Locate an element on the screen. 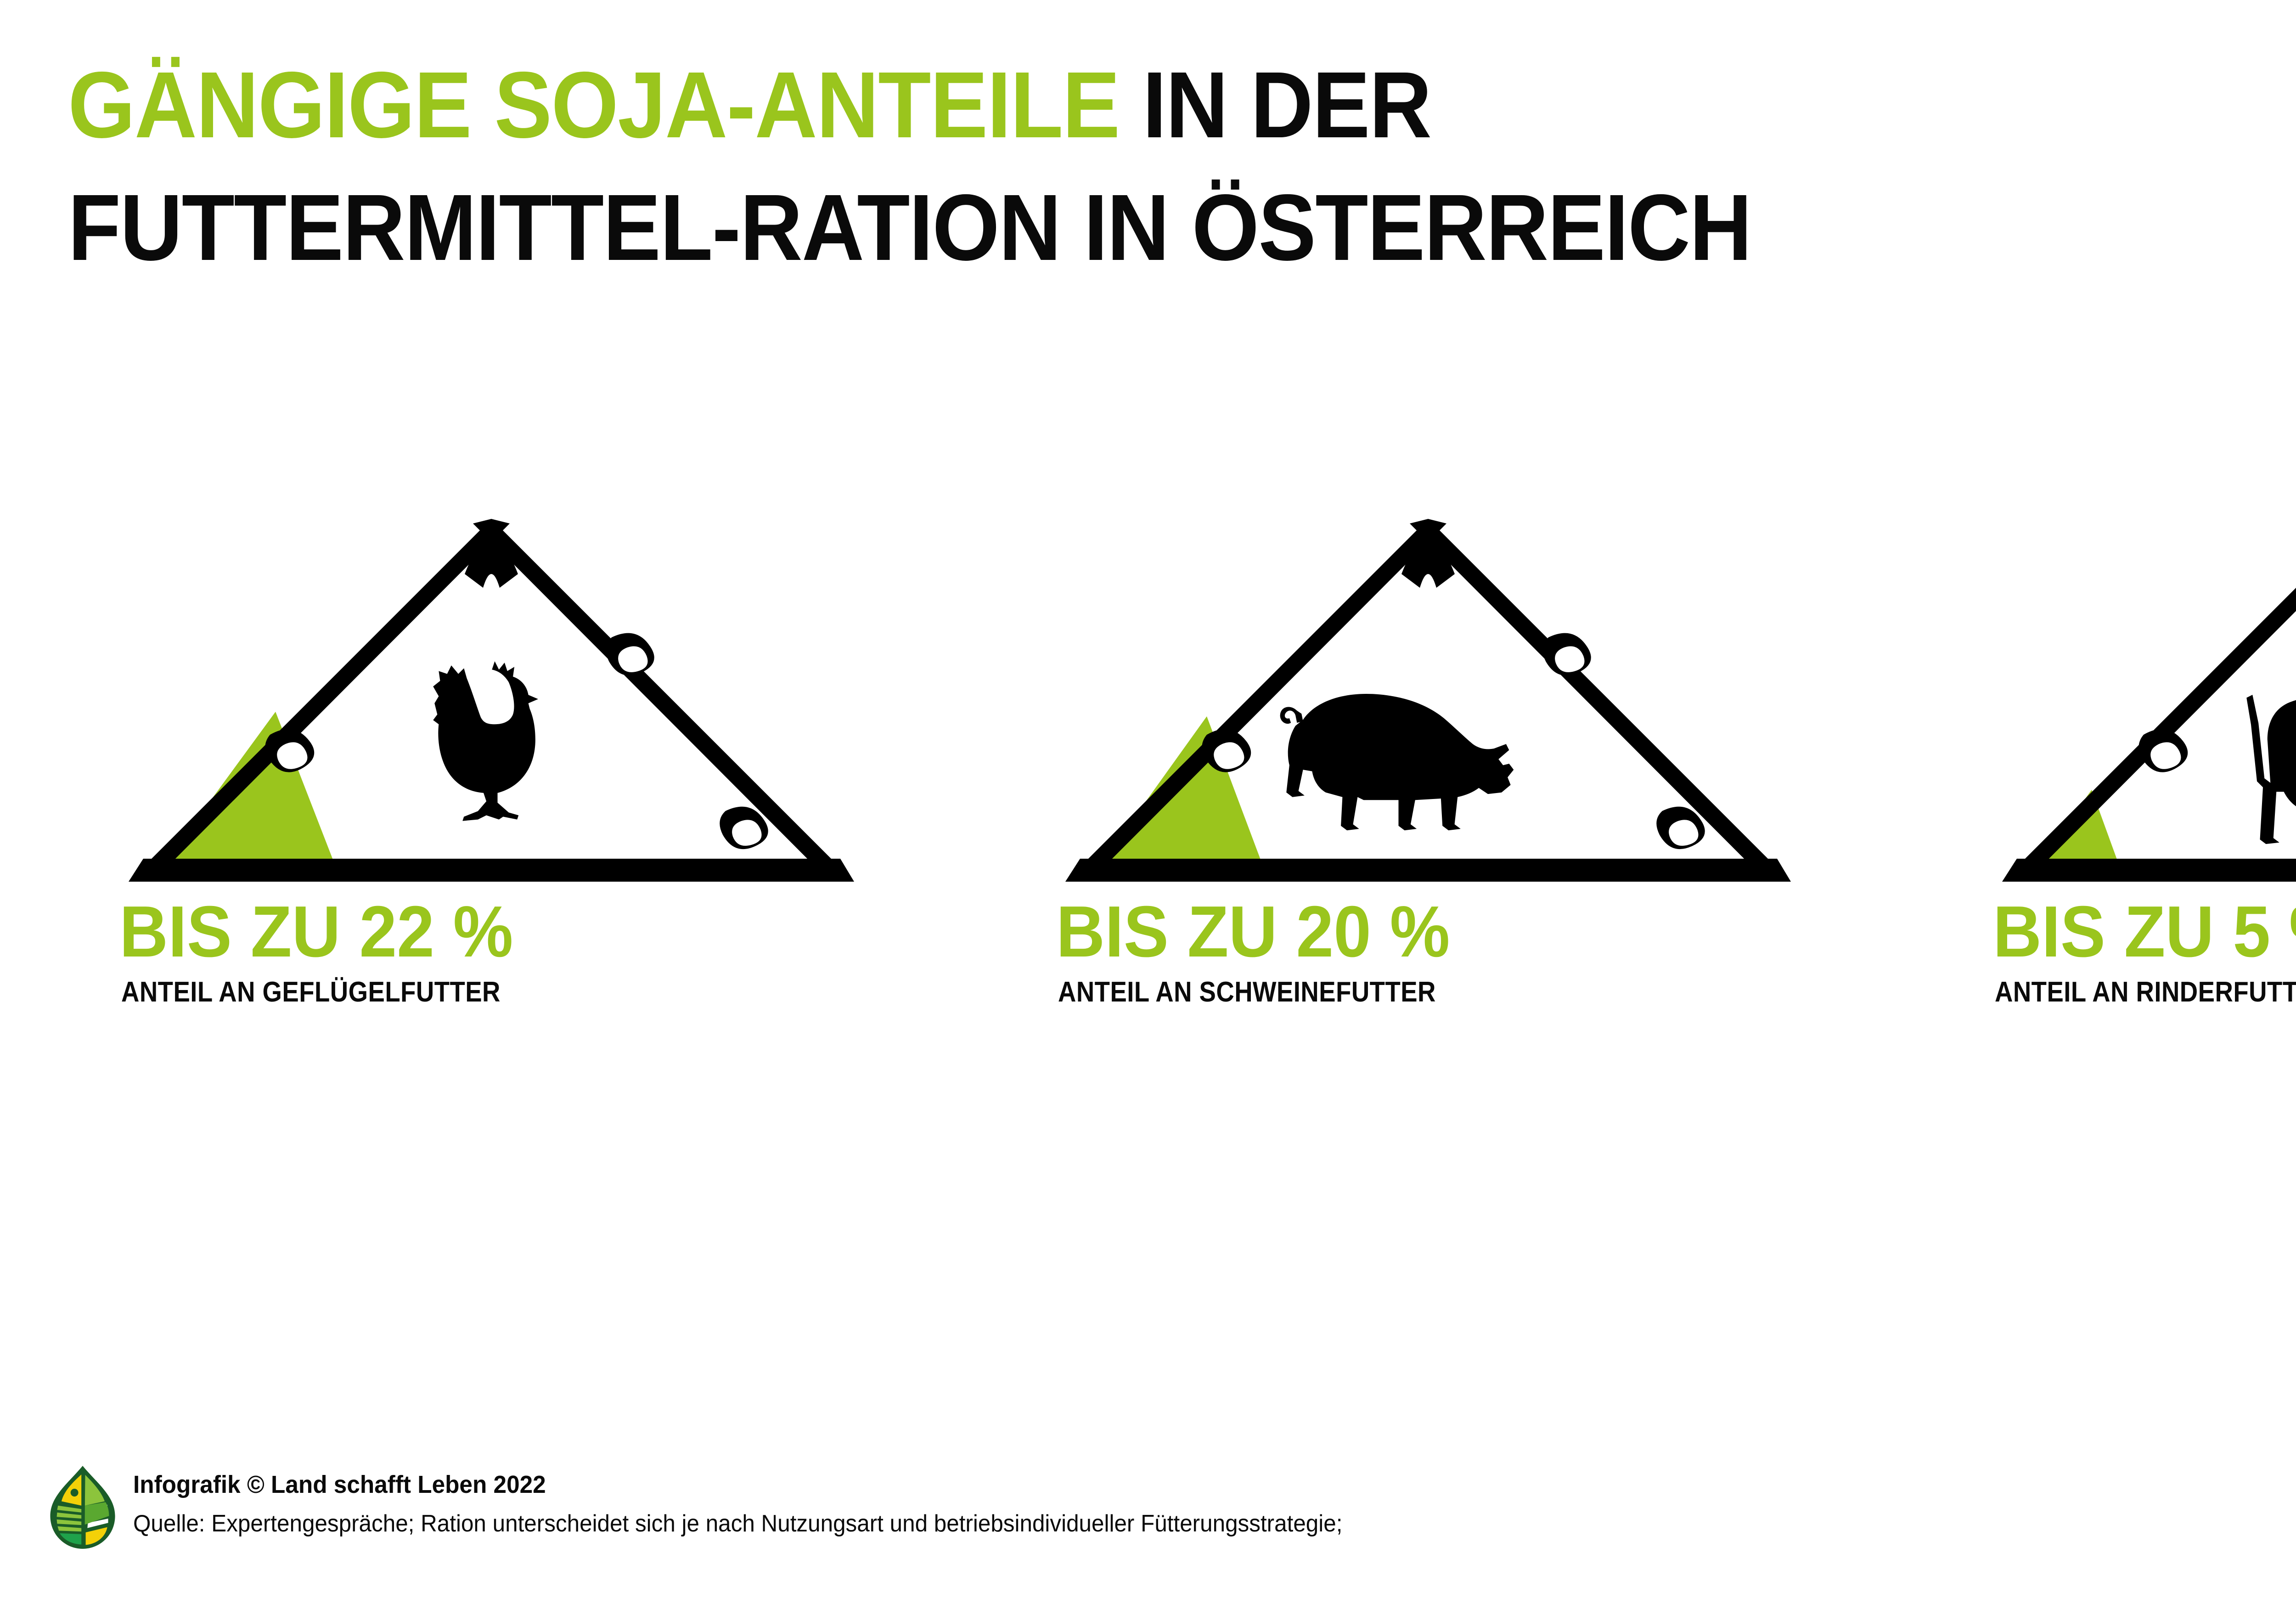 This screenshot has height=1615, width=2296. percent-label-pork: BIS ZU 20 % is located at coordinates (1253, 932).